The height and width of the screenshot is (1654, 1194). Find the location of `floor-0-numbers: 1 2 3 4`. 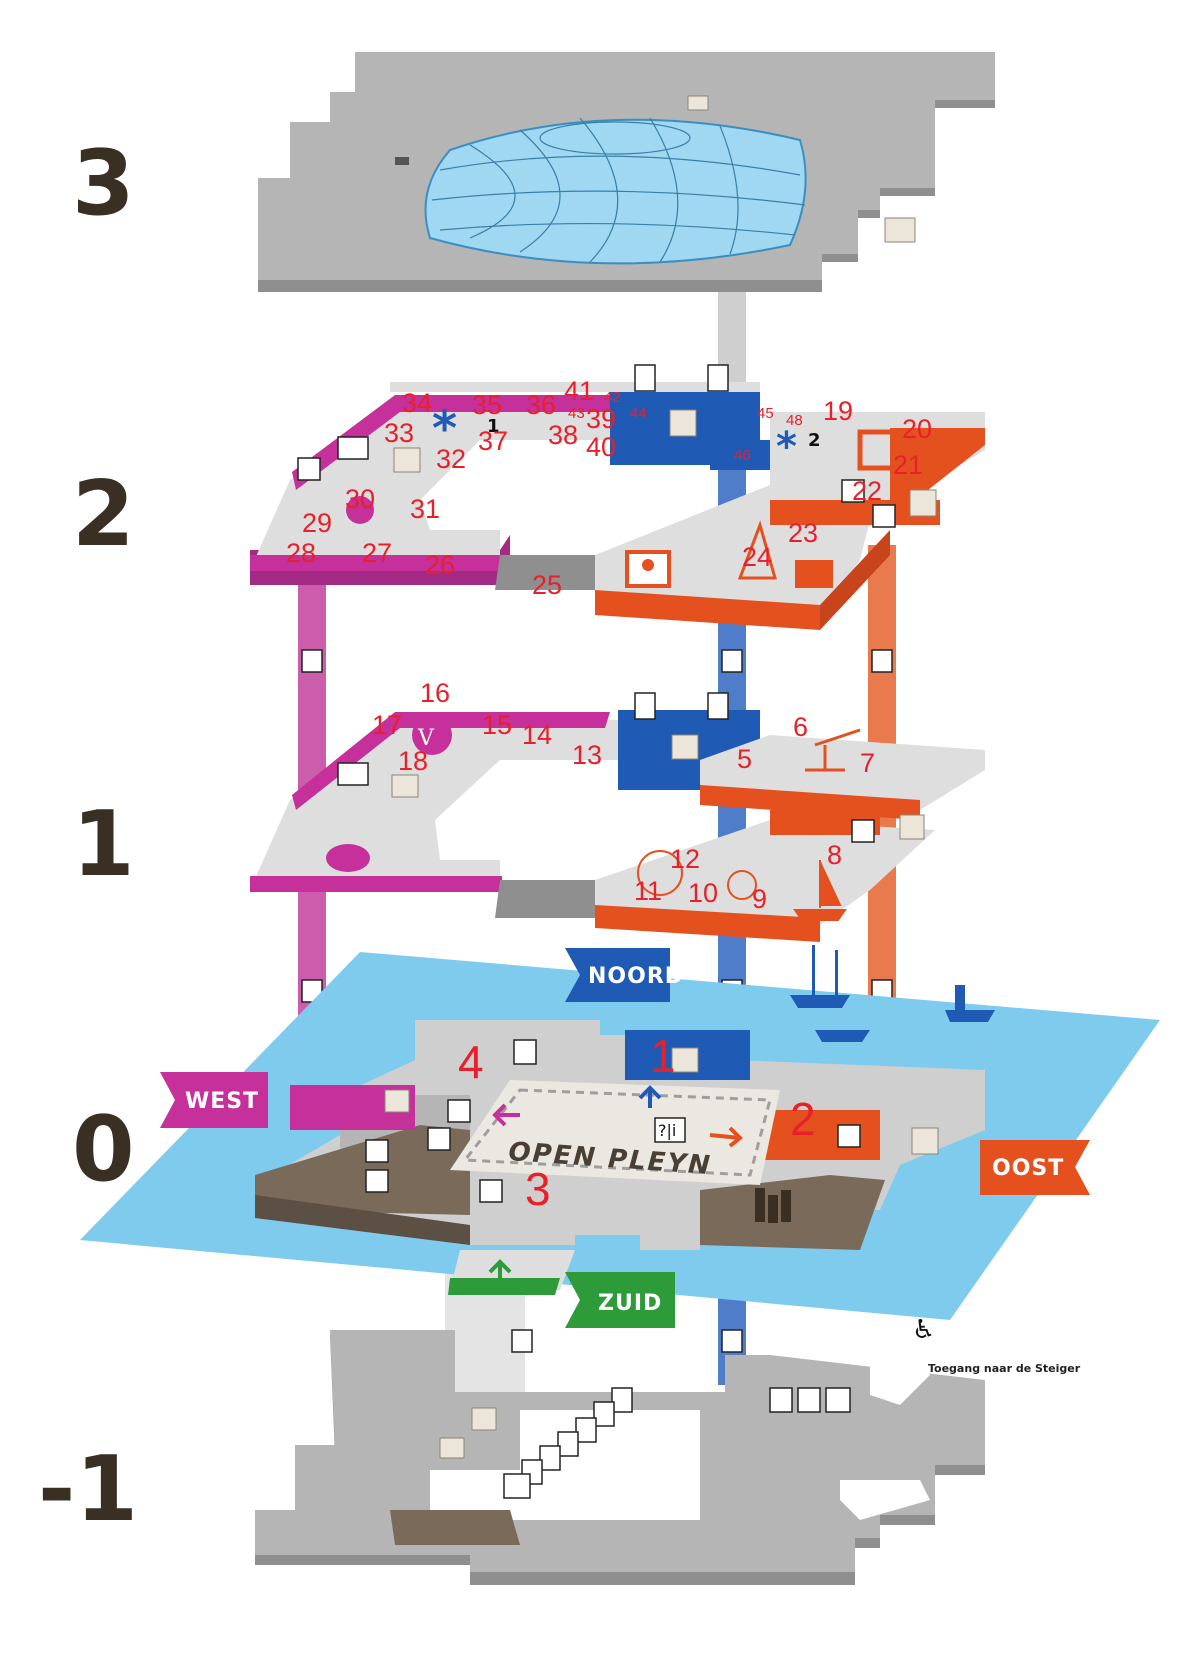

floor-0-numbers: 1 2 3 4 is located at coordinates (637, 1122).